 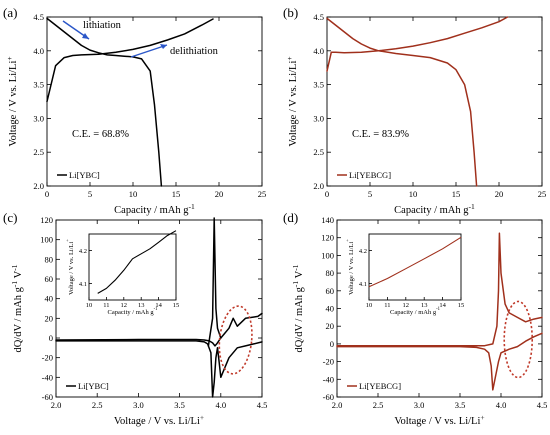 I want to click on delithiation-label: delithiation, so click(x=194, y=51).